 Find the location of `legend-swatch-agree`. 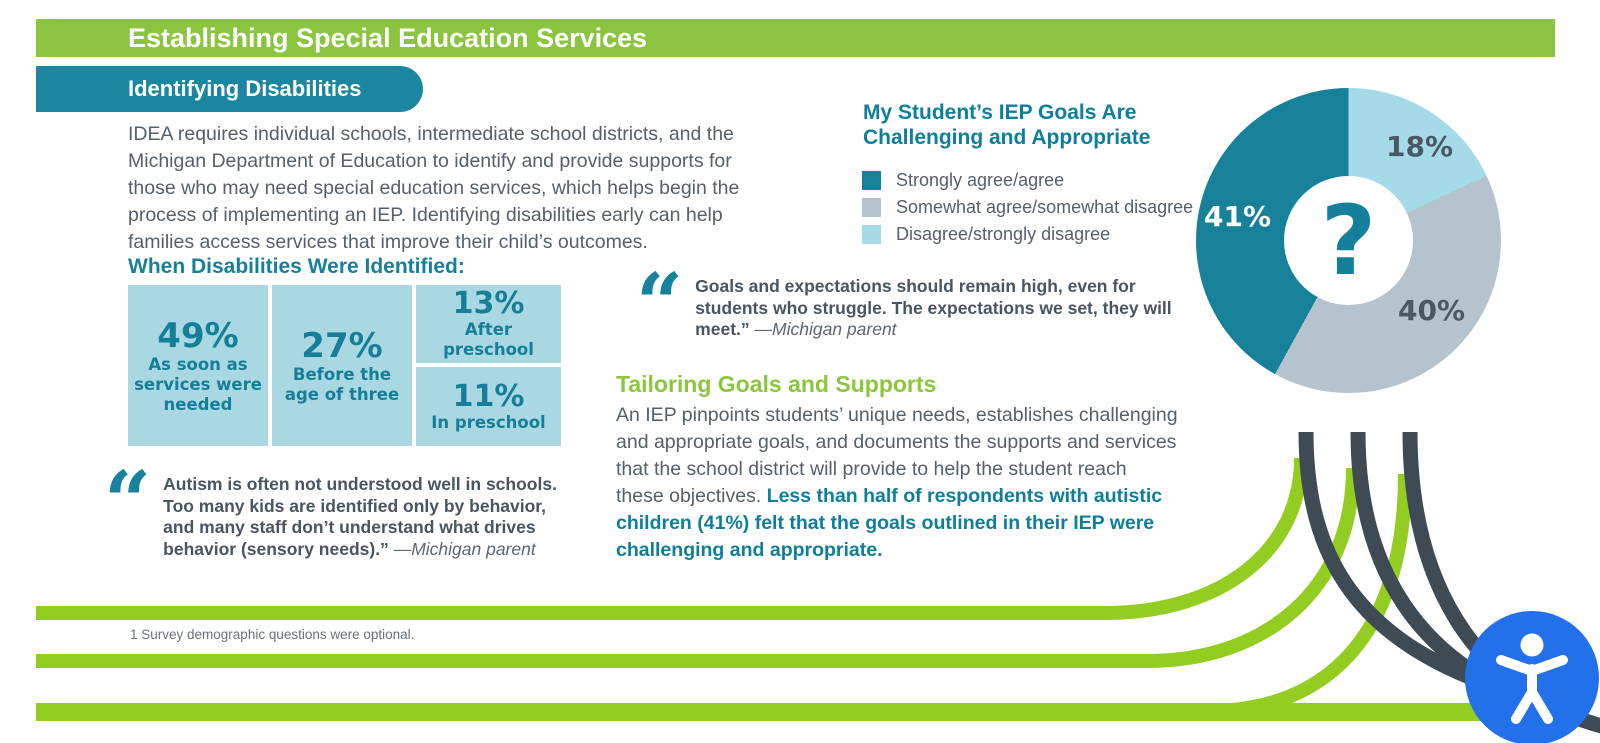

legend-swatch-agree is located at coordinates (871, 180).